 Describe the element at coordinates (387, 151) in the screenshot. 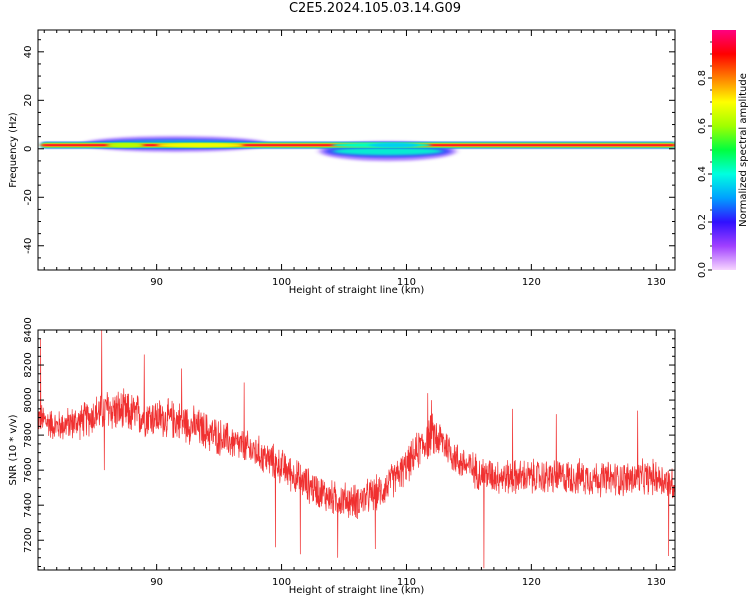

I see `spectral-blob-lower-core` at that location.